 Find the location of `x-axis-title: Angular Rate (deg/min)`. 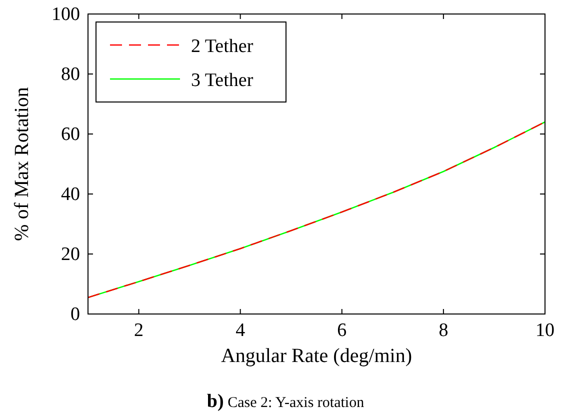

x-axis-title: Angular Rate (deg/min) is located at coordinates (316, 356).